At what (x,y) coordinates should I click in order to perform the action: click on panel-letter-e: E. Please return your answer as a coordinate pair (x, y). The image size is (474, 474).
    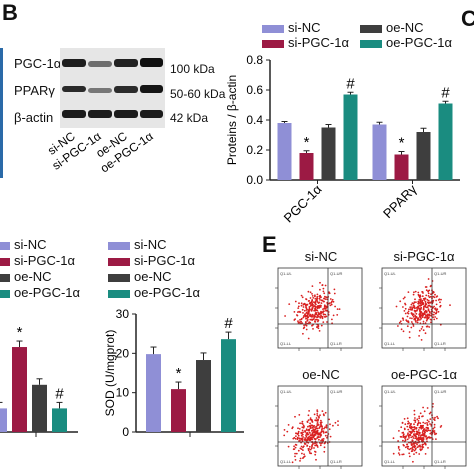
    Looking at the image, I should click on (269, 244).